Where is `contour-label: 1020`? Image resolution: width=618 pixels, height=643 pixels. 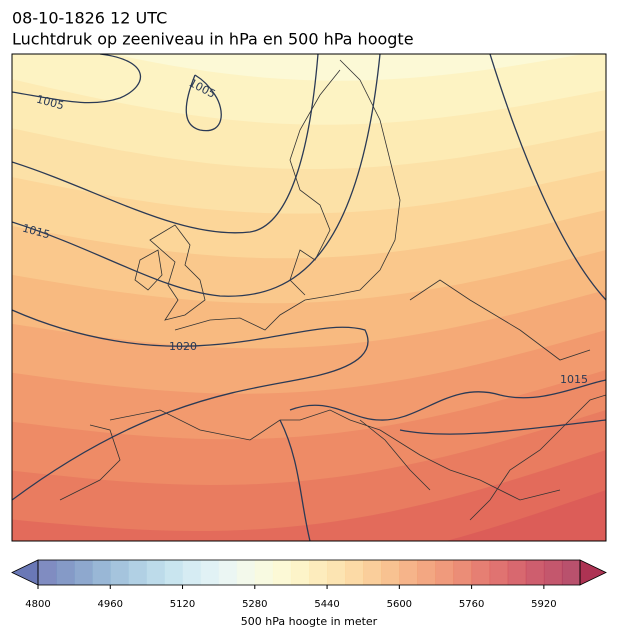
contour-label: 1020 is located at coordinates (183, 346).